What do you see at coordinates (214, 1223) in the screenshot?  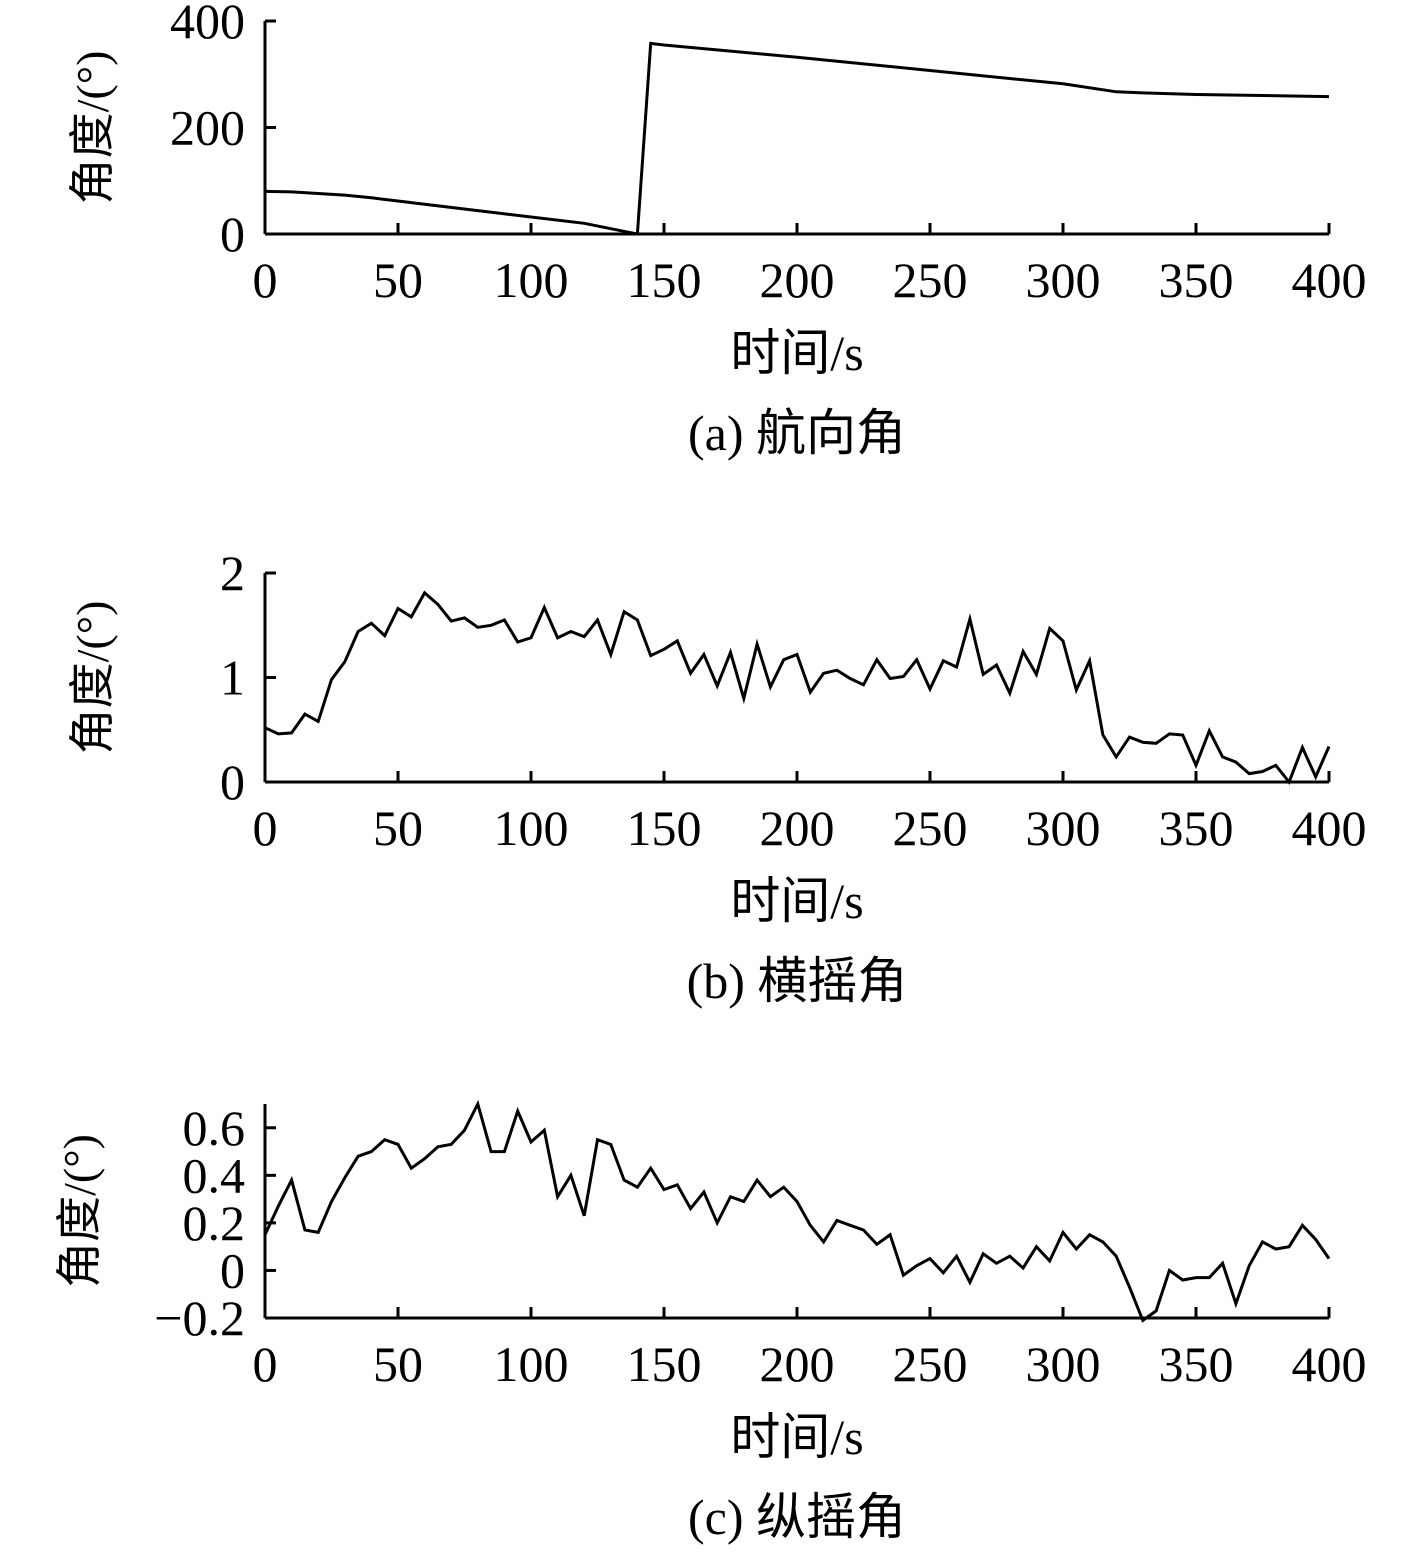 I see `y-tick-label: 0.2` at bounding box center [214, 1223].